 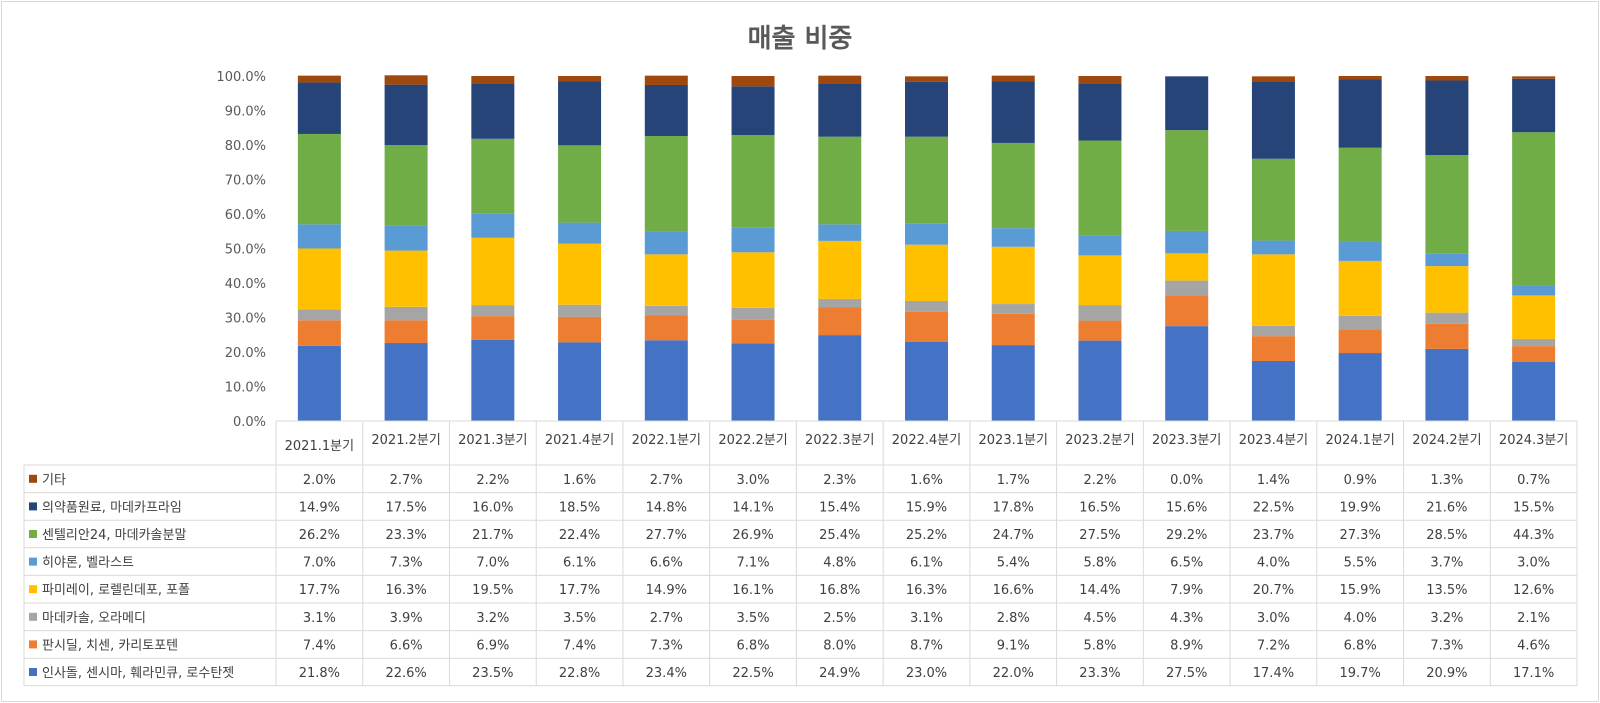 I want to click on data-label: 22.0%, so click(x=1013, y=673).